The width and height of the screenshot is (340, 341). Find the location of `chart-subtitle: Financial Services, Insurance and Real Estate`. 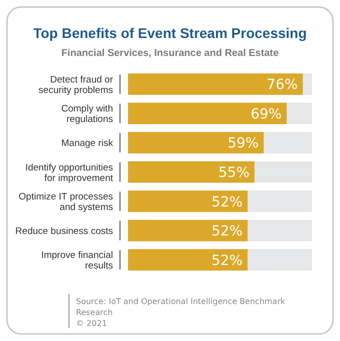

chart-subtitle: Financial Services, Insurance and Real Estate is located at coordinates (170, 53).